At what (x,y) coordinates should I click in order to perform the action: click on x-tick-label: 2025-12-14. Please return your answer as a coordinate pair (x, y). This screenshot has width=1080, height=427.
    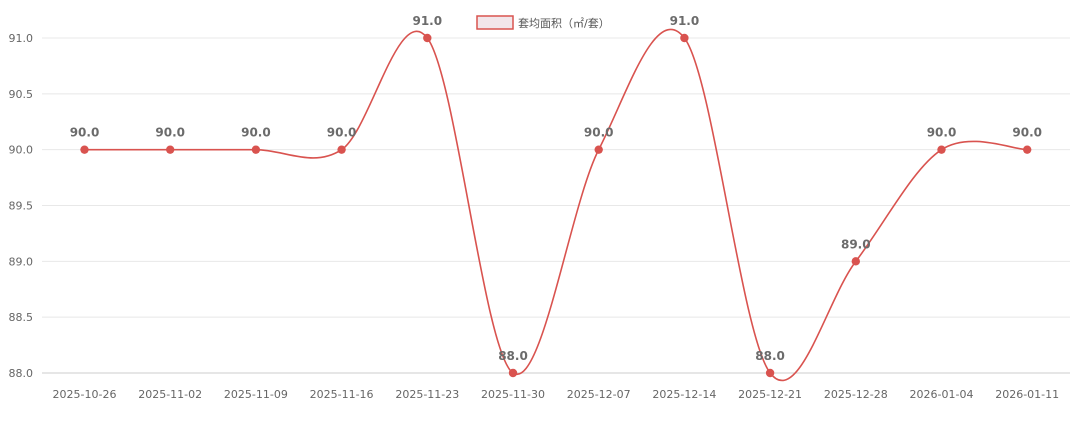
    Looking at the image, I should click on (684, 394).